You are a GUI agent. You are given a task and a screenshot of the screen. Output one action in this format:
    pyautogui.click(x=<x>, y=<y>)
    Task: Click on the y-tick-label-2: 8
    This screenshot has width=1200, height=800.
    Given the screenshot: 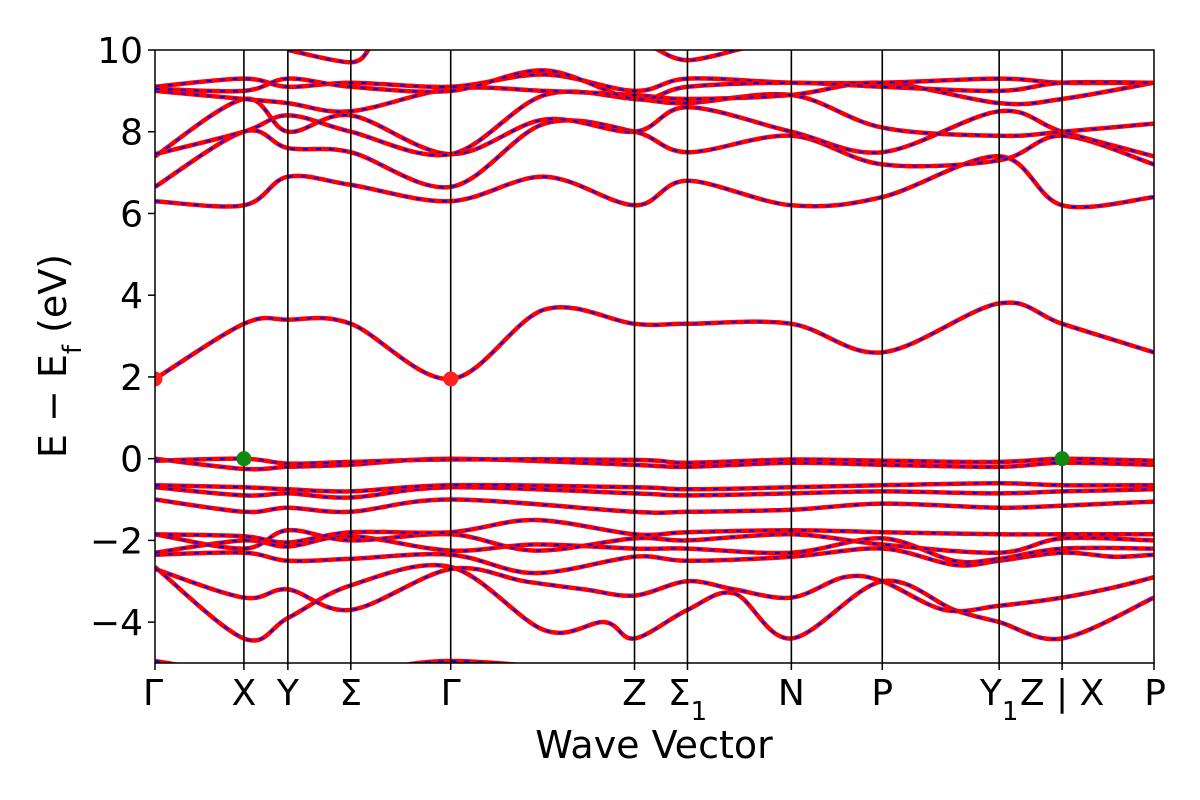 What is the action you would take?
    pyautogui.click(x=131, y=133)
    